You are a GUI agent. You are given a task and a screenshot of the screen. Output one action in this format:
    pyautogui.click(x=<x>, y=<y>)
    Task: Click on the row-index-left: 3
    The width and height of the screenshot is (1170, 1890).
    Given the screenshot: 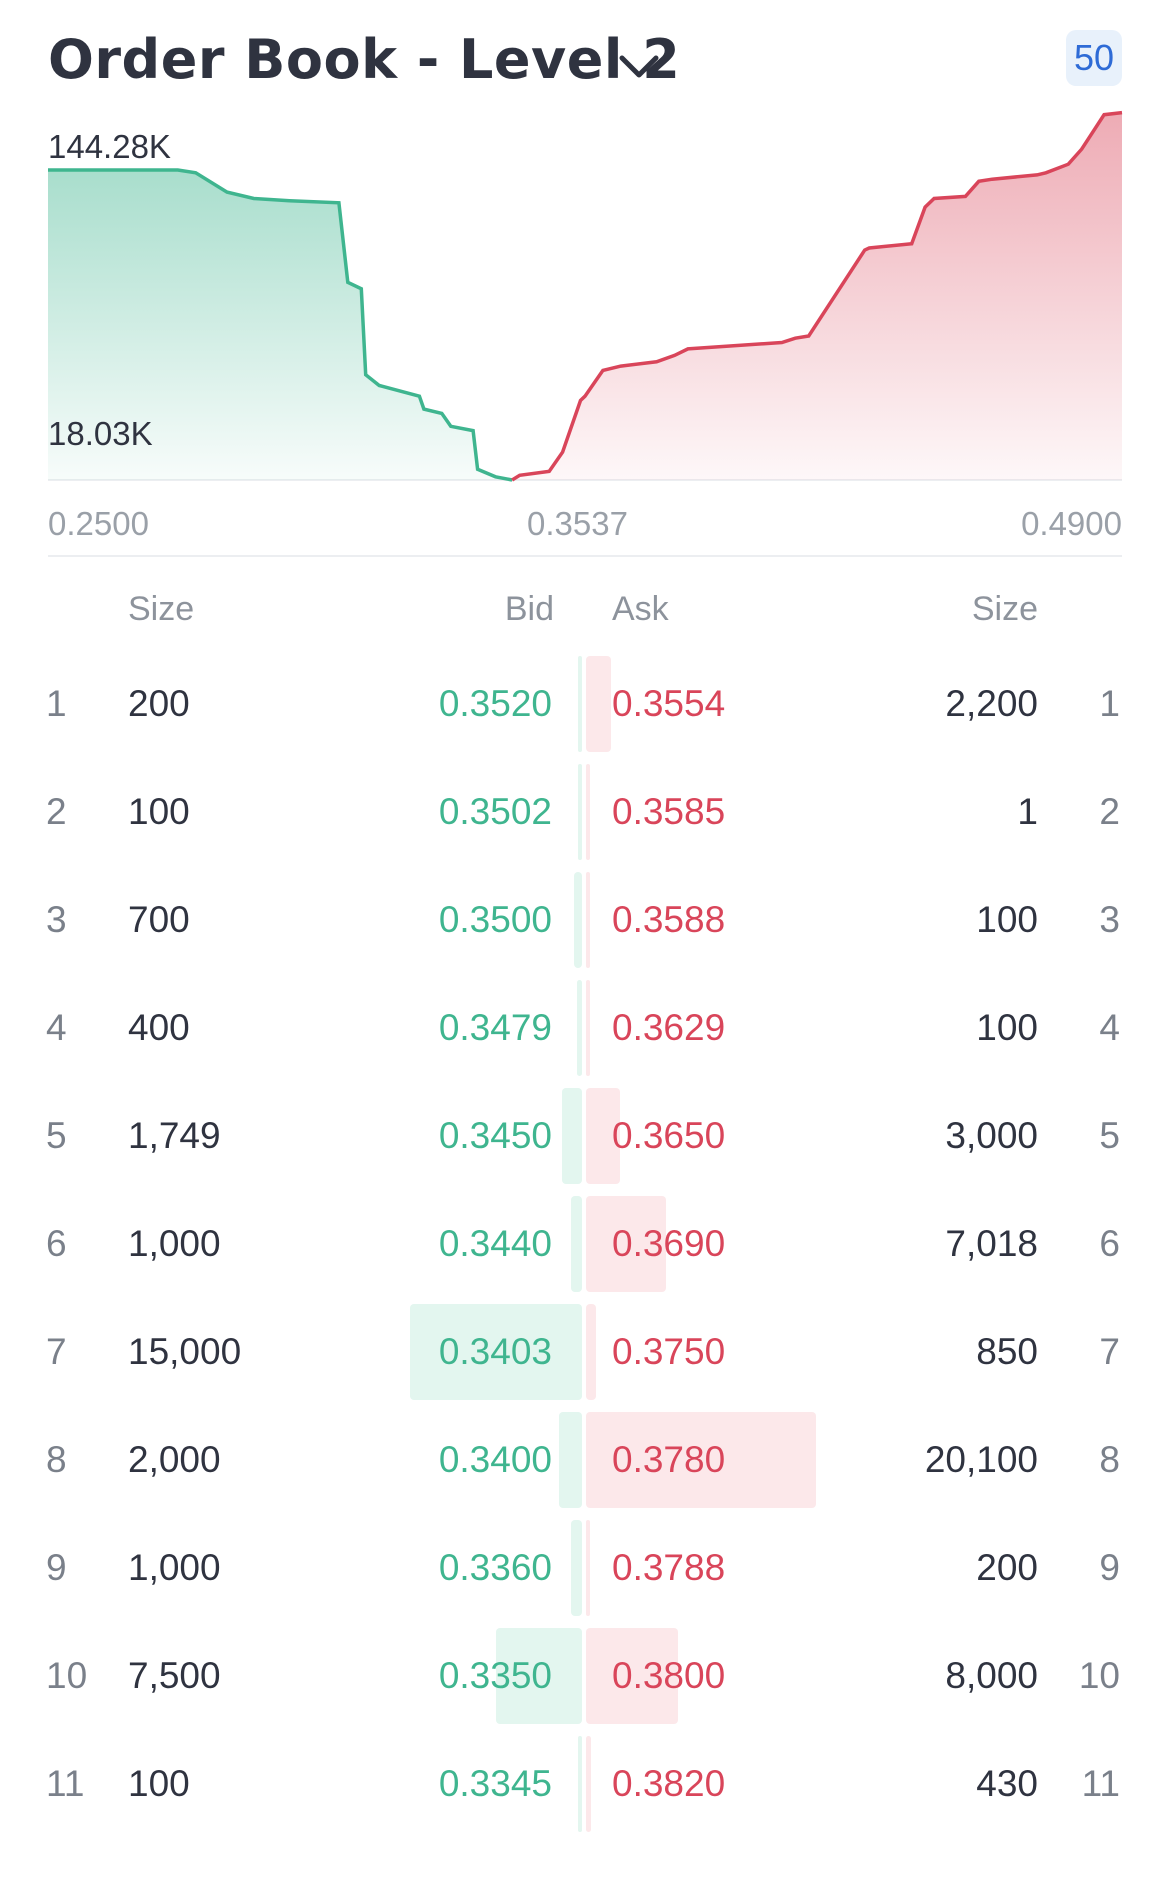 What is the action you would take?
    pyautogui.click(x=56, y=919)
    